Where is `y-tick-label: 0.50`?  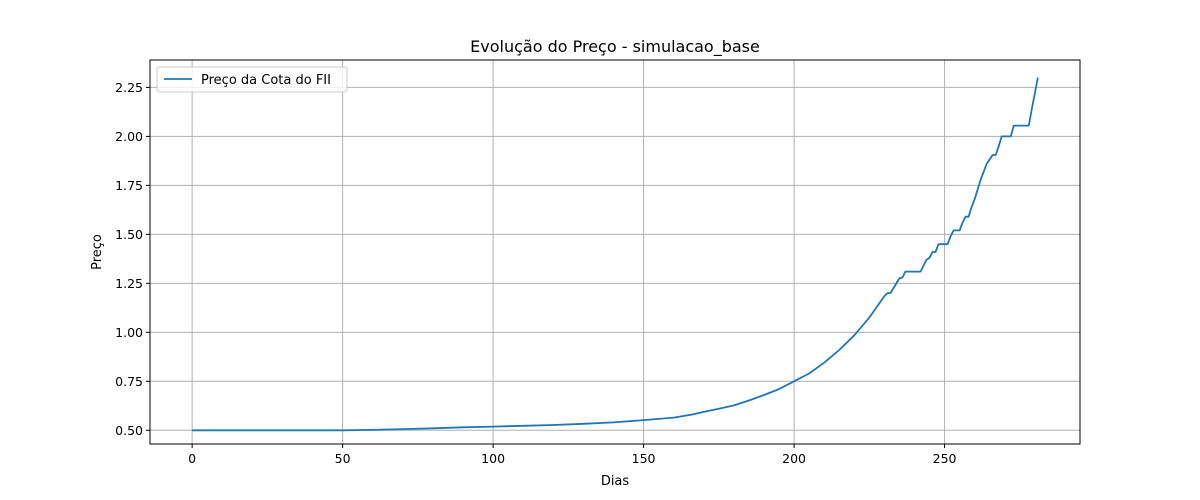 y-tick-label: 0.50 is located at coordinates (129, 430).